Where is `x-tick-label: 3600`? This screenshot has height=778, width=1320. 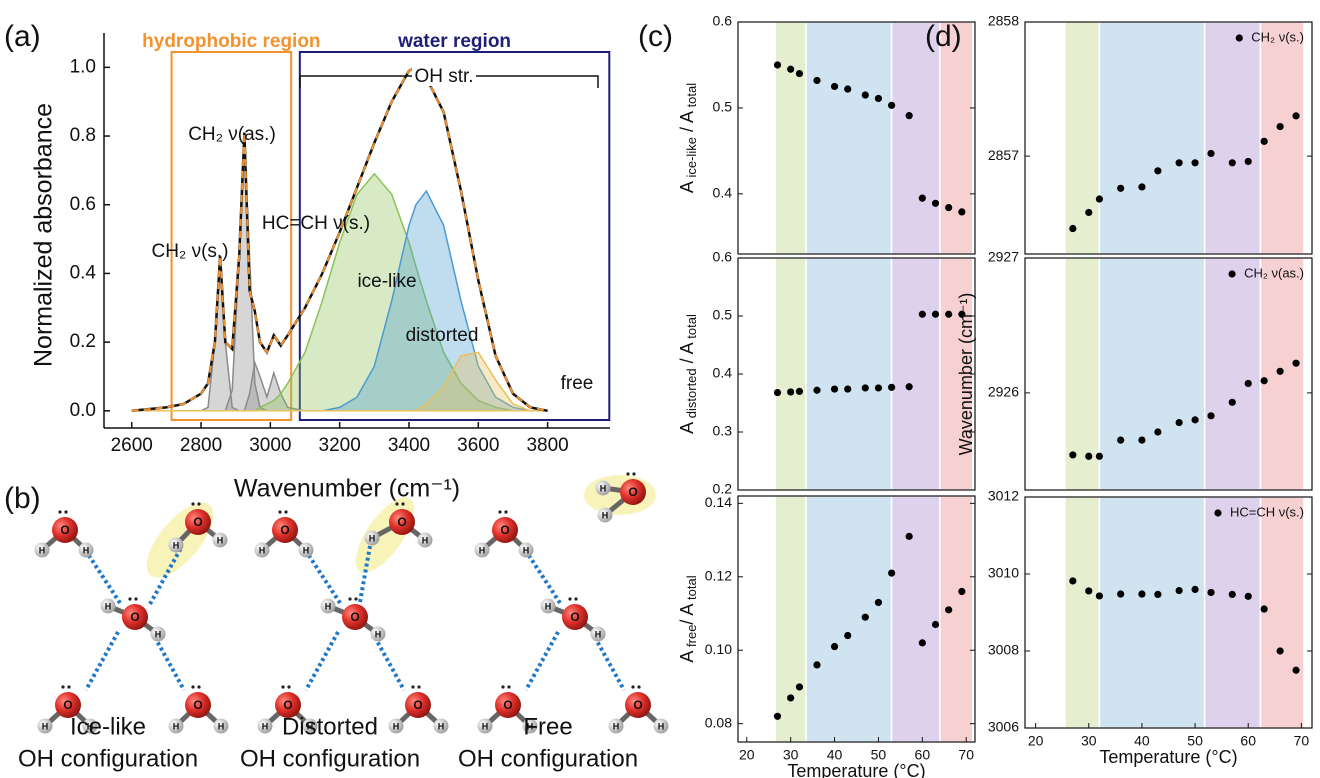
x-tick-label: 3600 is located at coordinates (478, 445).